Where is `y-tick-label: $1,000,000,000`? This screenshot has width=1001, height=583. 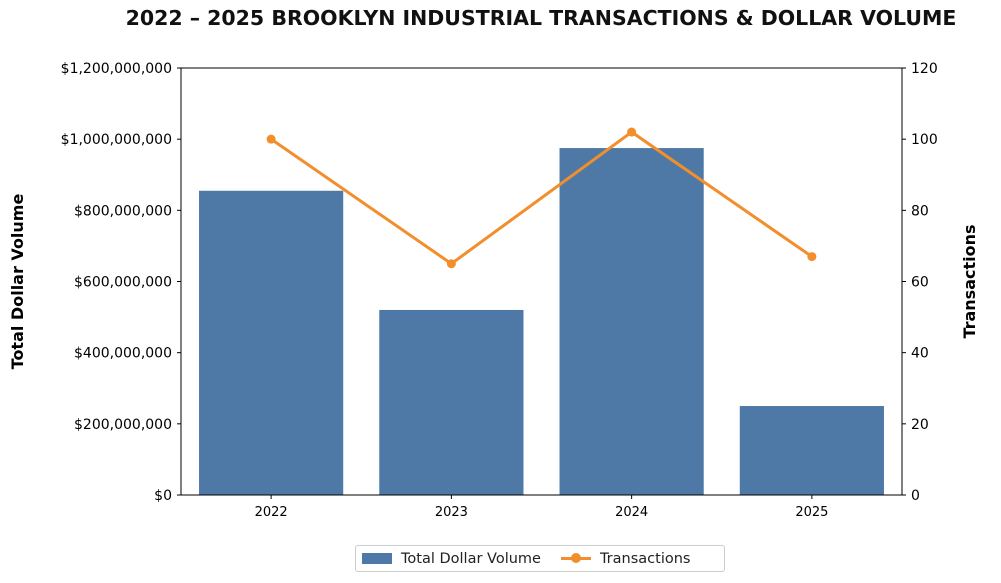 y-tick-label: $1,000,000,000 is located at coordinates (116, 140).